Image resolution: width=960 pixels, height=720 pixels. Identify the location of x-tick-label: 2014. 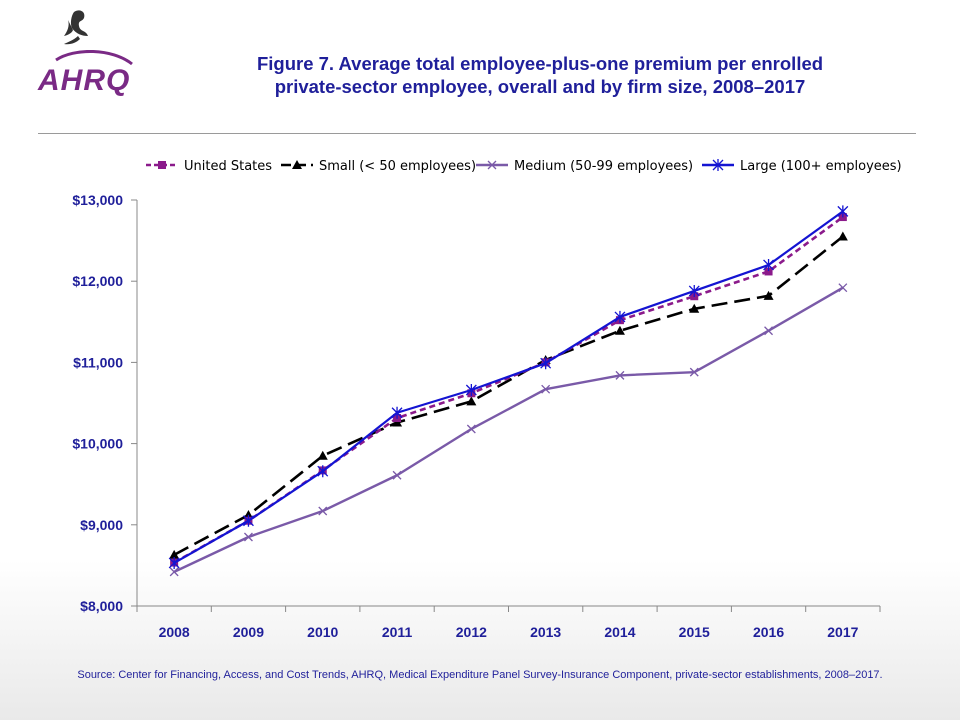
(619, 632).